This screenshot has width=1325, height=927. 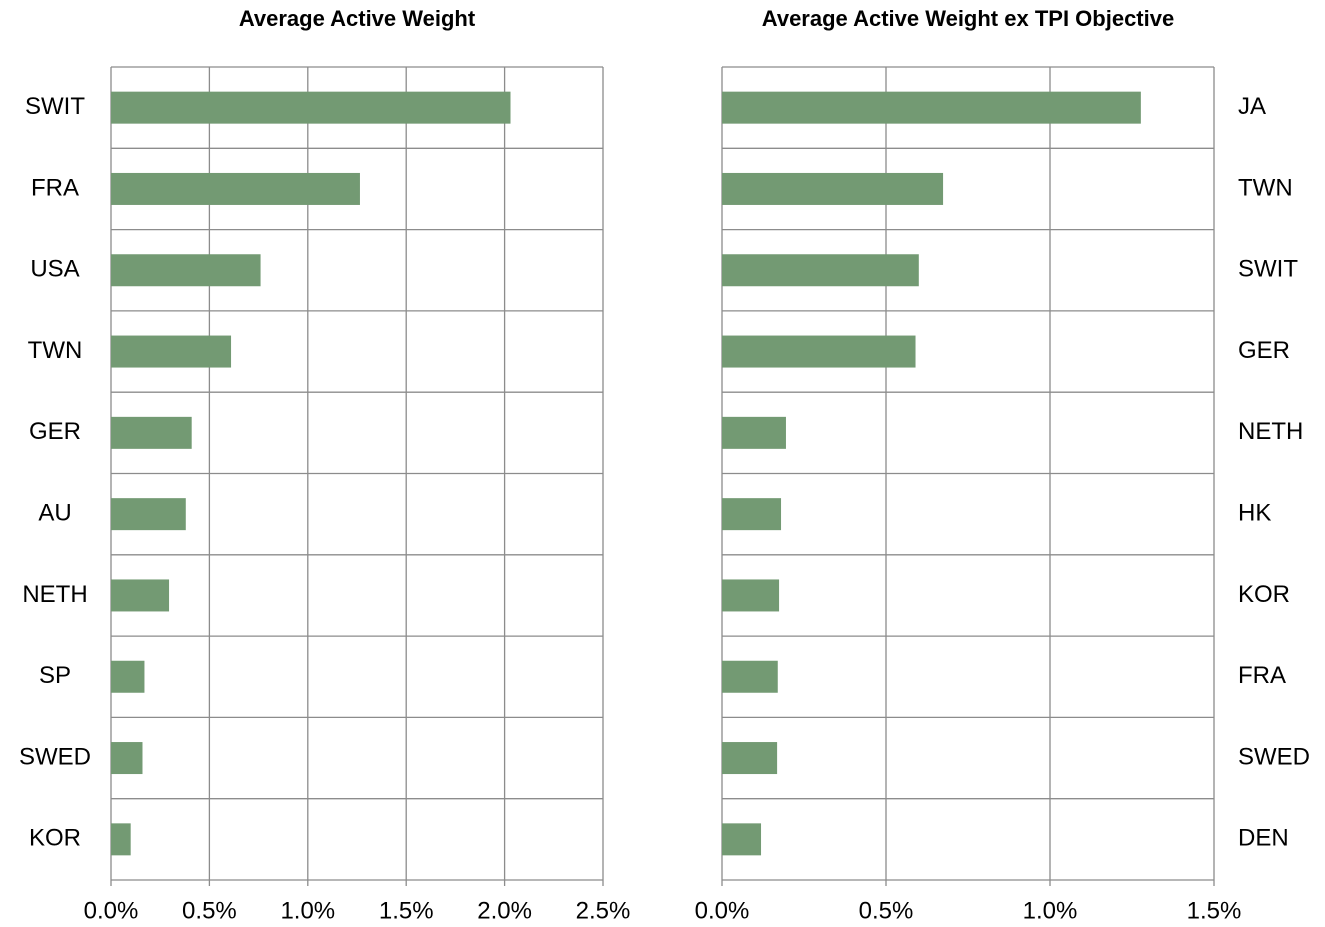 I want to click on y-tick-label: JA, so click(x=1252, y=106).